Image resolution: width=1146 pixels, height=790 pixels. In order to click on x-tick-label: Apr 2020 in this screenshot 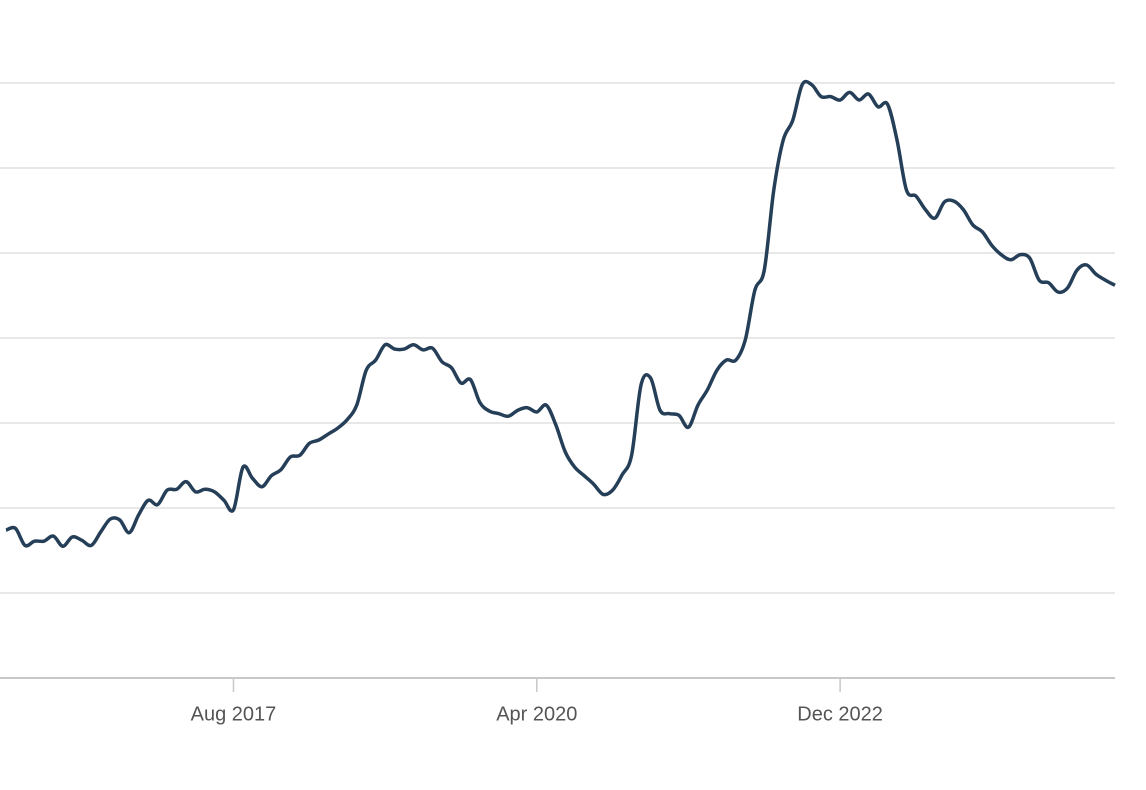, I will do `click(536, 714)`.